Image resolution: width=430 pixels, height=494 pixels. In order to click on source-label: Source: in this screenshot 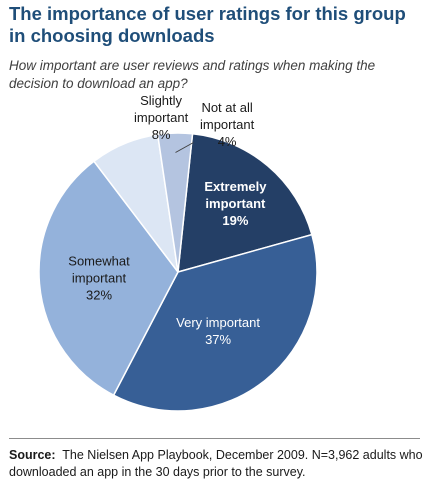, I will do `click(32, 455)`.